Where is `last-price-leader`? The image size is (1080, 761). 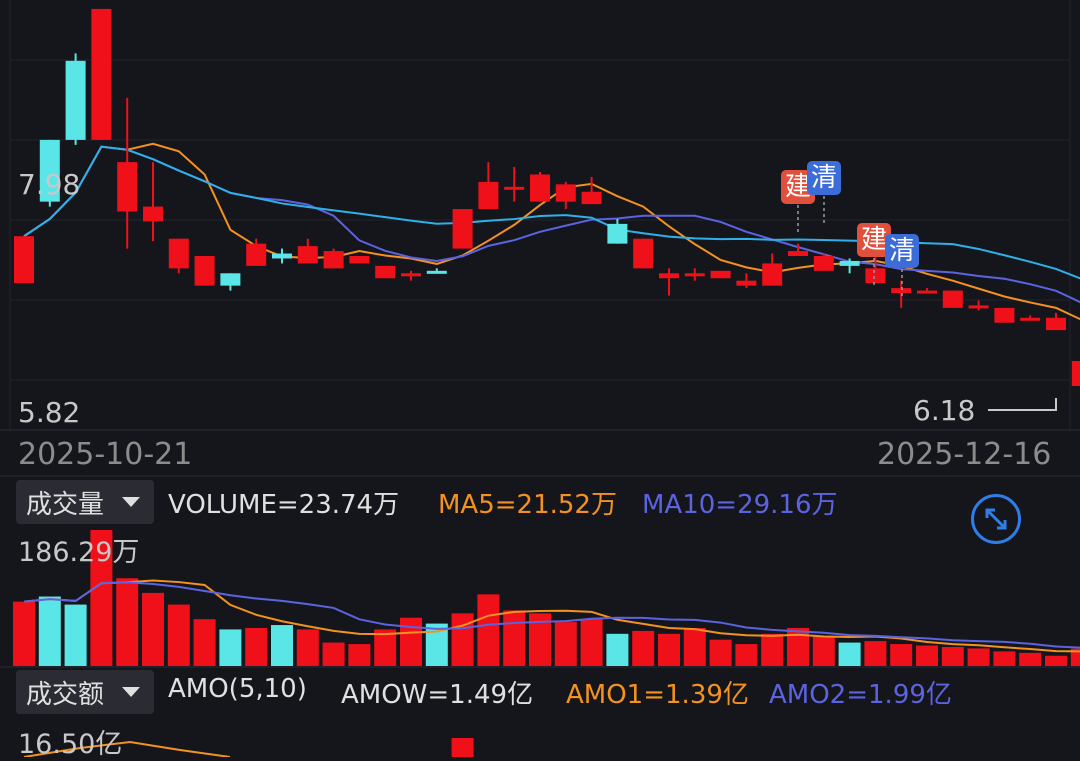
last-price-leader is located at coordinates (1022, 404).